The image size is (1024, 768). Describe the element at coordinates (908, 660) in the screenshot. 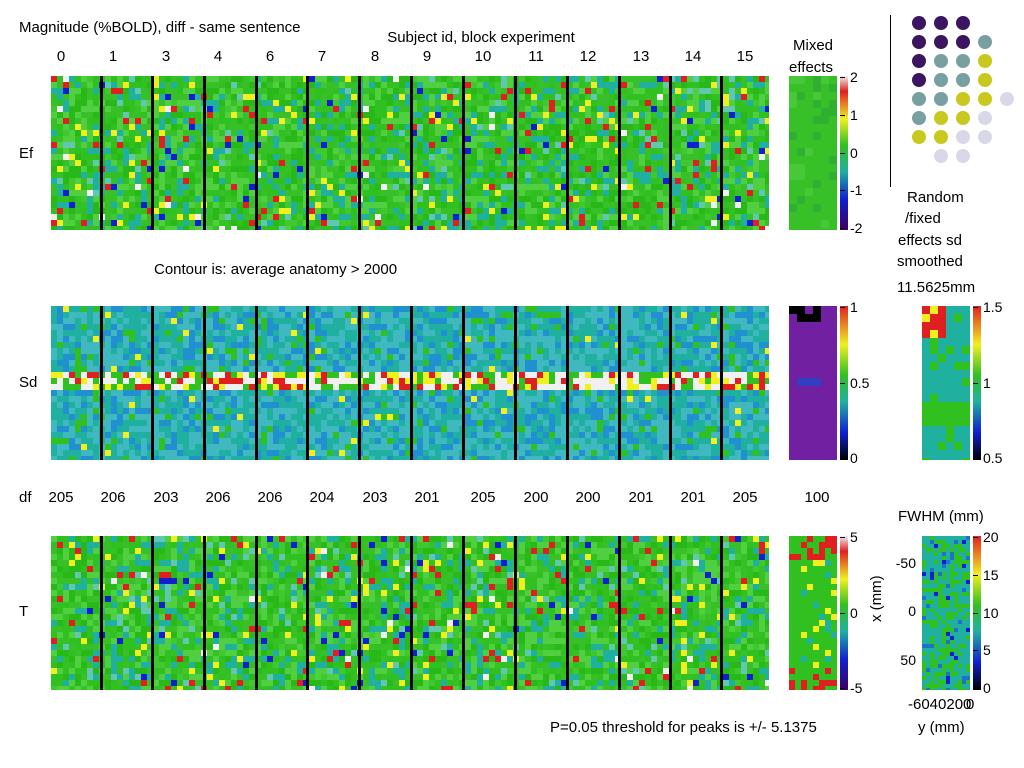

I see `fwhm-y-tick: 50` at that location.